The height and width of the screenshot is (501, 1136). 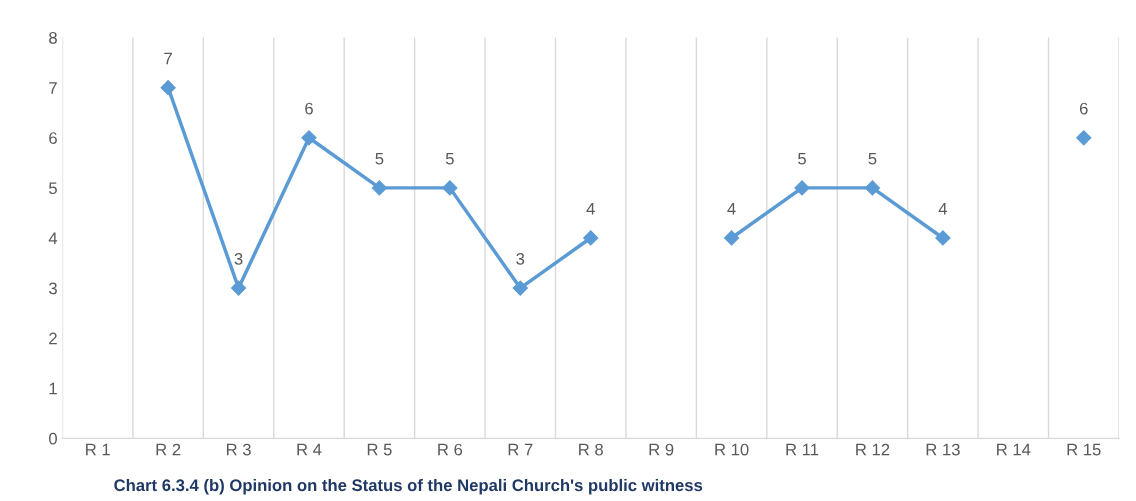 I want to click on x-tick-label: R 4, so click(x=309, y=449).